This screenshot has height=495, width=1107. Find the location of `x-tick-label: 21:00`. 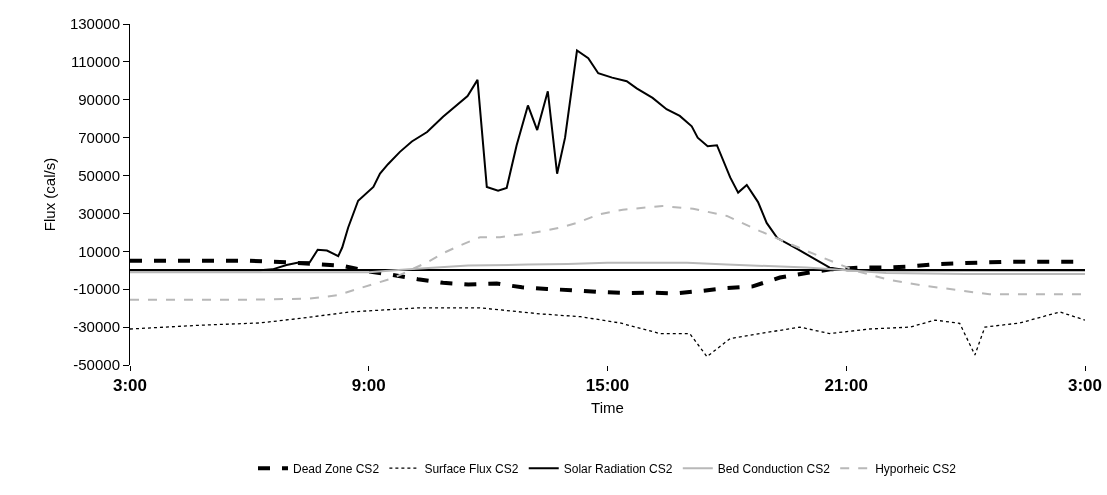

x-tick-label: 21:00 is located at coordinates (846, 386).